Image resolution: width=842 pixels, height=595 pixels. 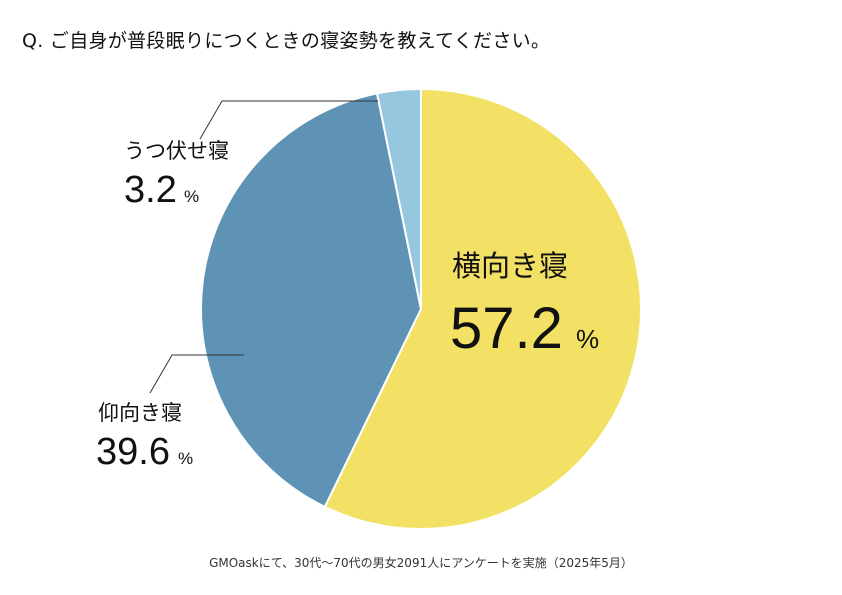 I want to click on label-side-unit: %, so click(x=587, y=339).